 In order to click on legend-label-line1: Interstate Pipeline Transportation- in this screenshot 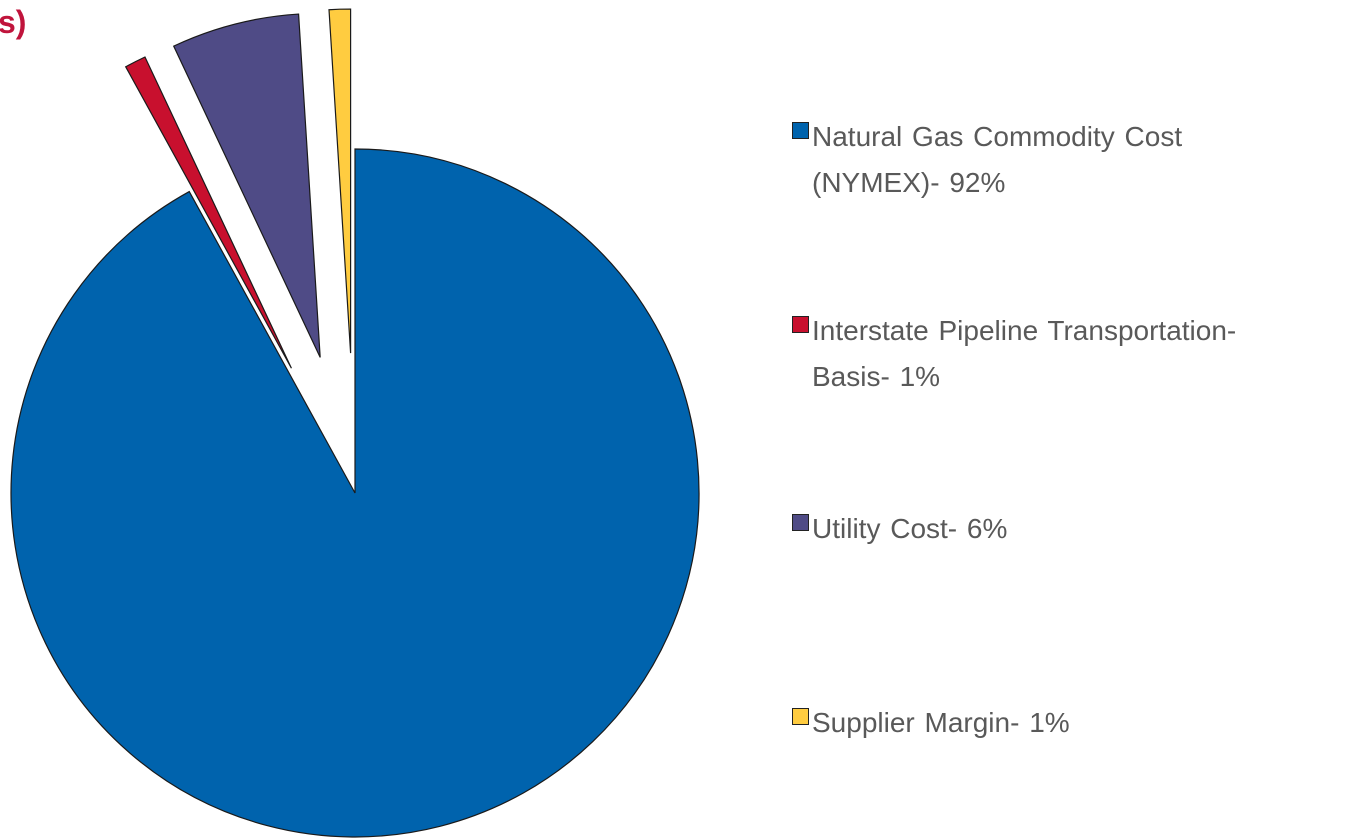, I will do `click(1024, 330)`.